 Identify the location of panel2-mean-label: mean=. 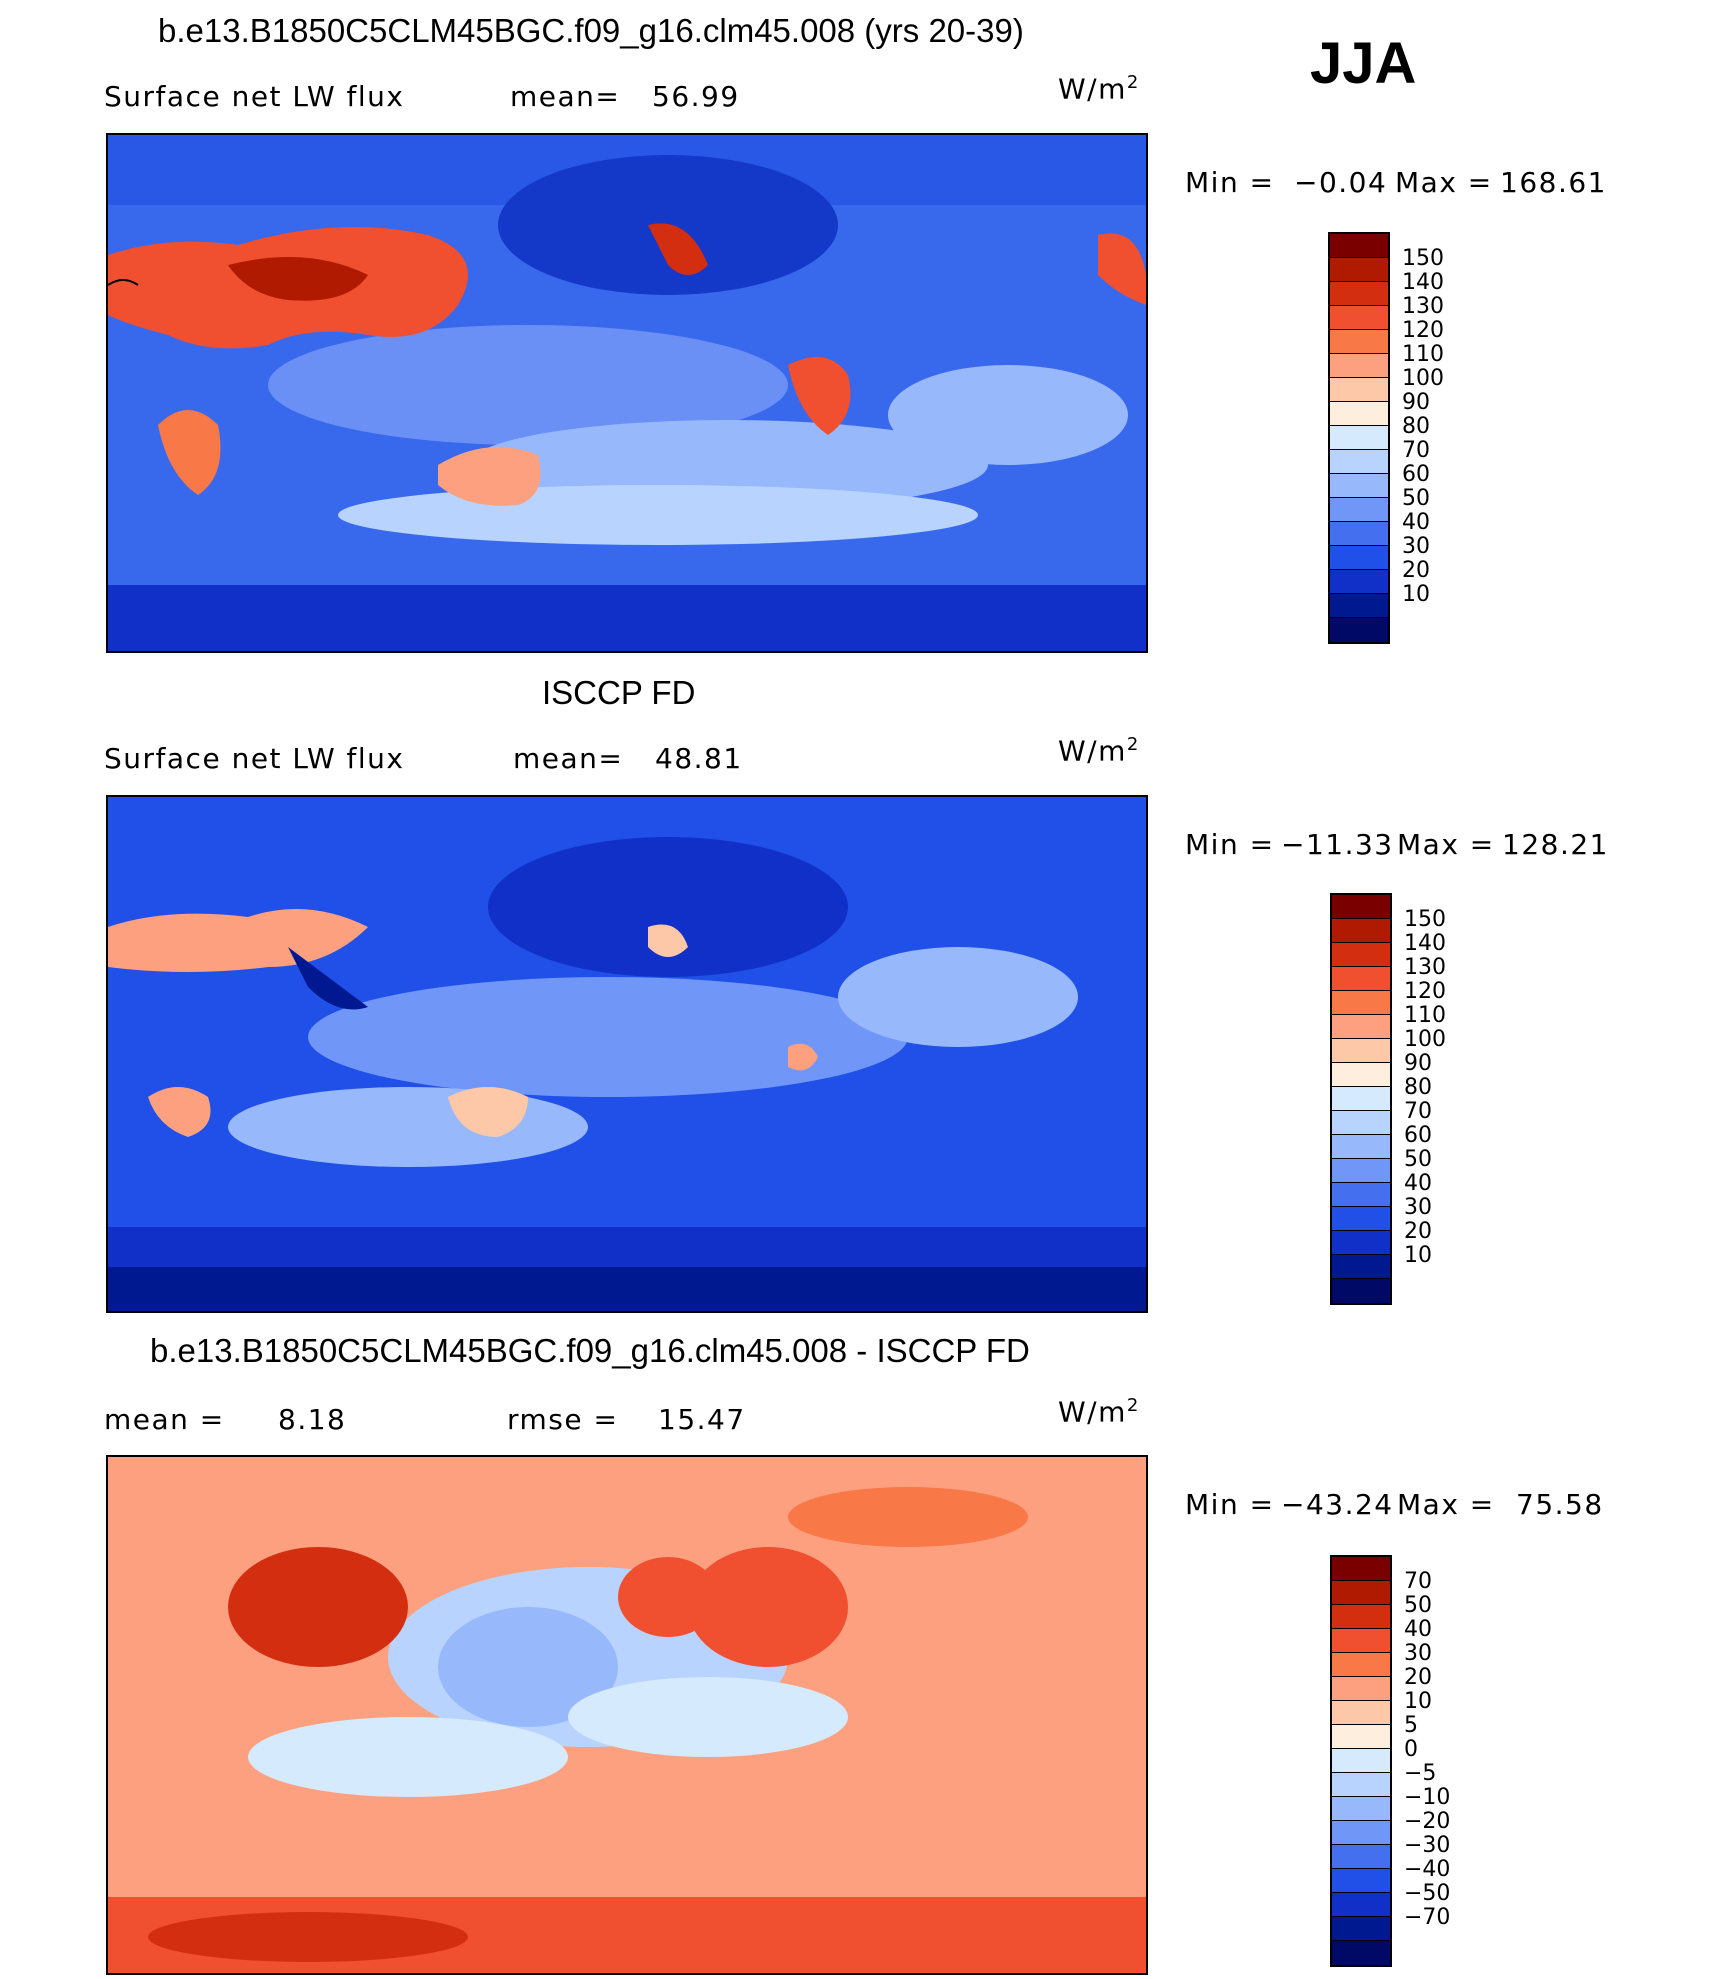
(568, 758).